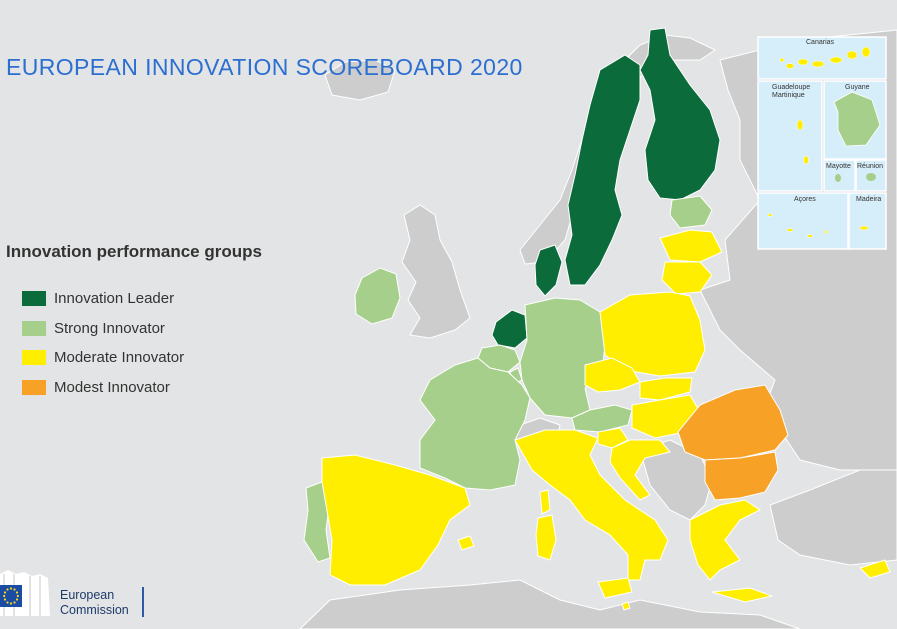 The width and height of the screenshot is (897, 629). What do you see at coordinates (550, 604) in the screenshot?
I see `africa-shape` at bounding box center [550, 604].